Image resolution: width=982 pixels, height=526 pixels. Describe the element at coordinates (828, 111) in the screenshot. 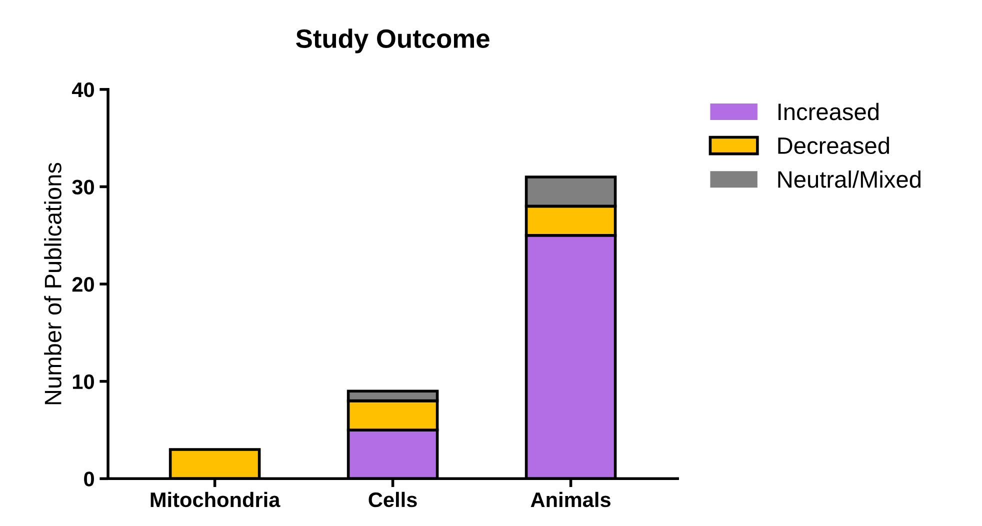

I see `legend-label: Increased` at that location.